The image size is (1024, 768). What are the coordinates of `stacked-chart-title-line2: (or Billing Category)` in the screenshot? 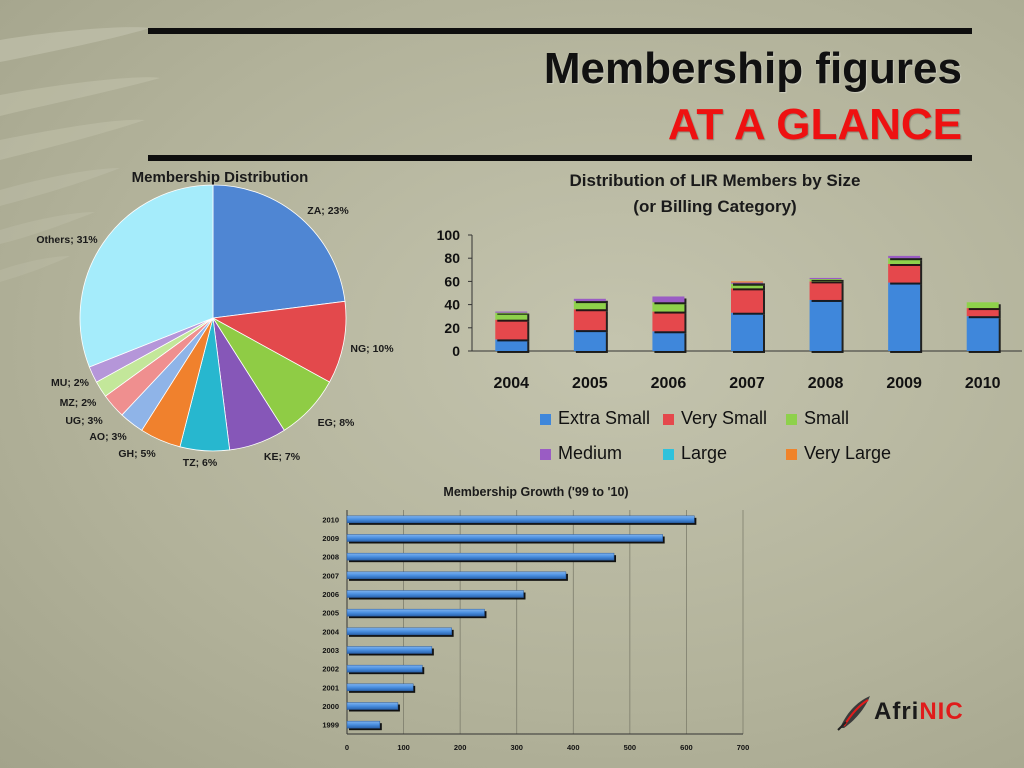 It's located at (714, 206).